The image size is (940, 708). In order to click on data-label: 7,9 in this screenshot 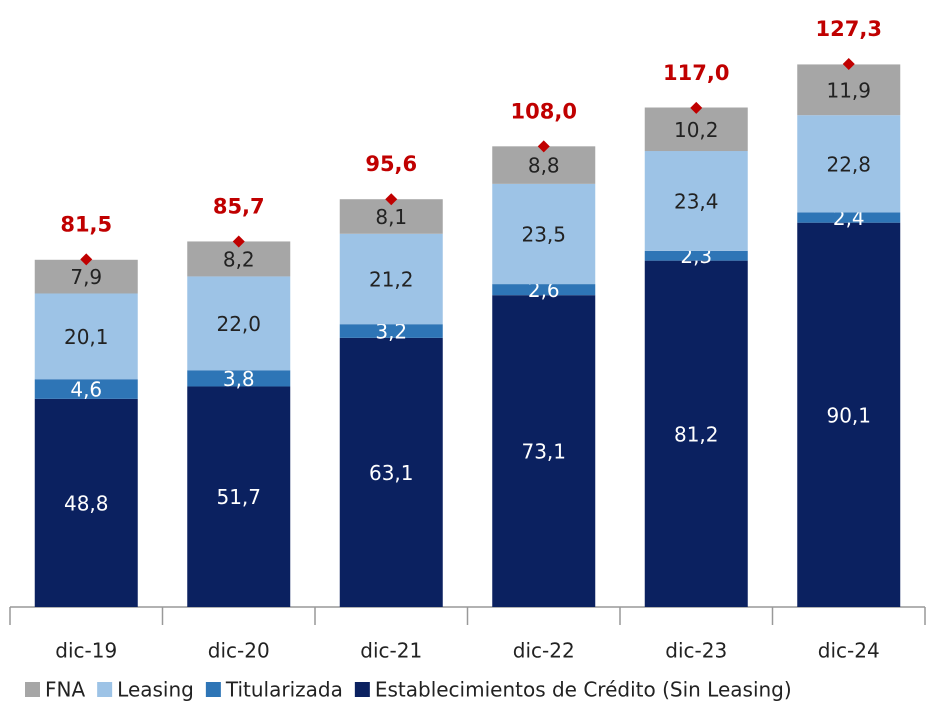, I will do `click(86, 277)`.